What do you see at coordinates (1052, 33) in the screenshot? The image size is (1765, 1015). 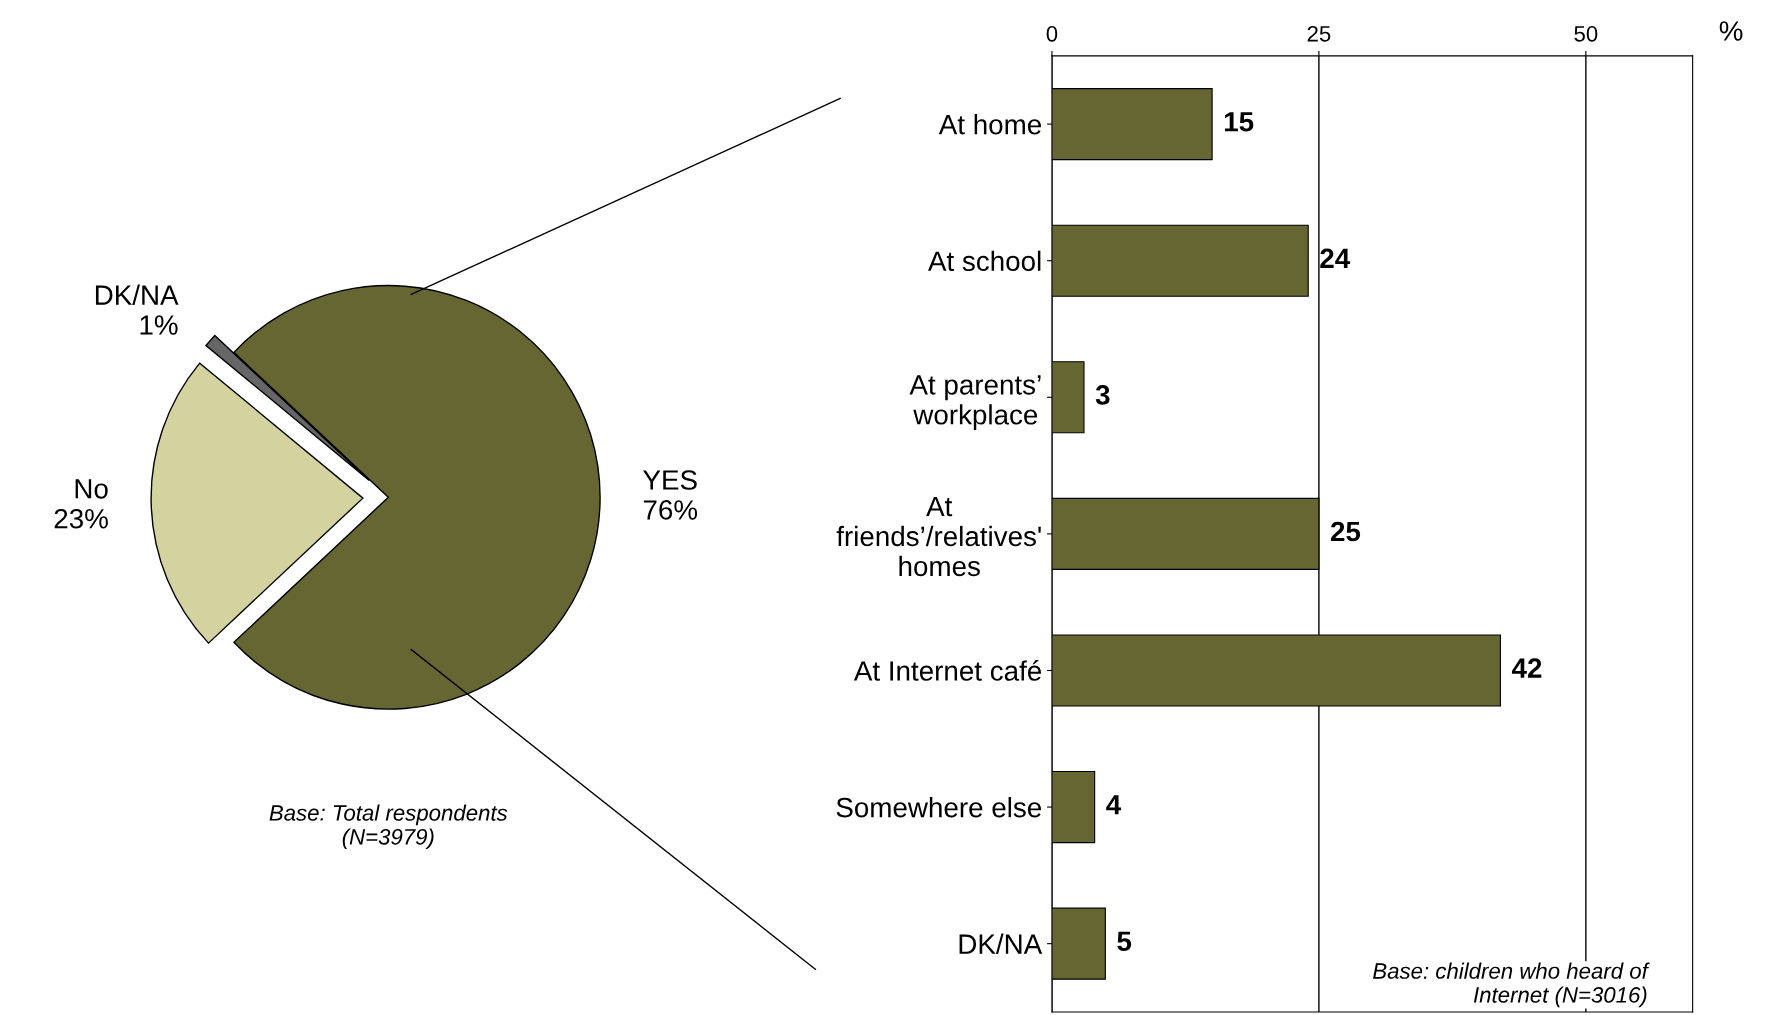 I see `x-tick-label: 0` at bounding box center [1052, 33].